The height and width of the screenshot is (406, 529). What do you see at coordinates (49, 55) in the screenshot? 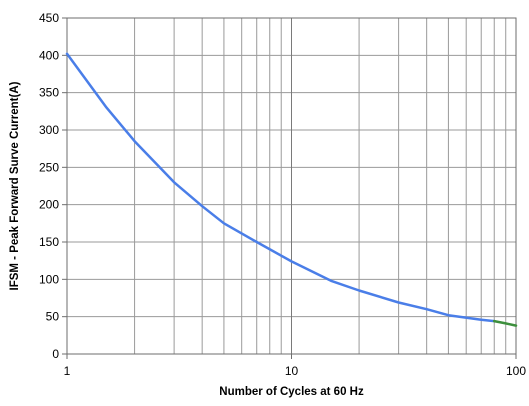
I see `y-tick-label: 400` at bounding box center [49, 55].